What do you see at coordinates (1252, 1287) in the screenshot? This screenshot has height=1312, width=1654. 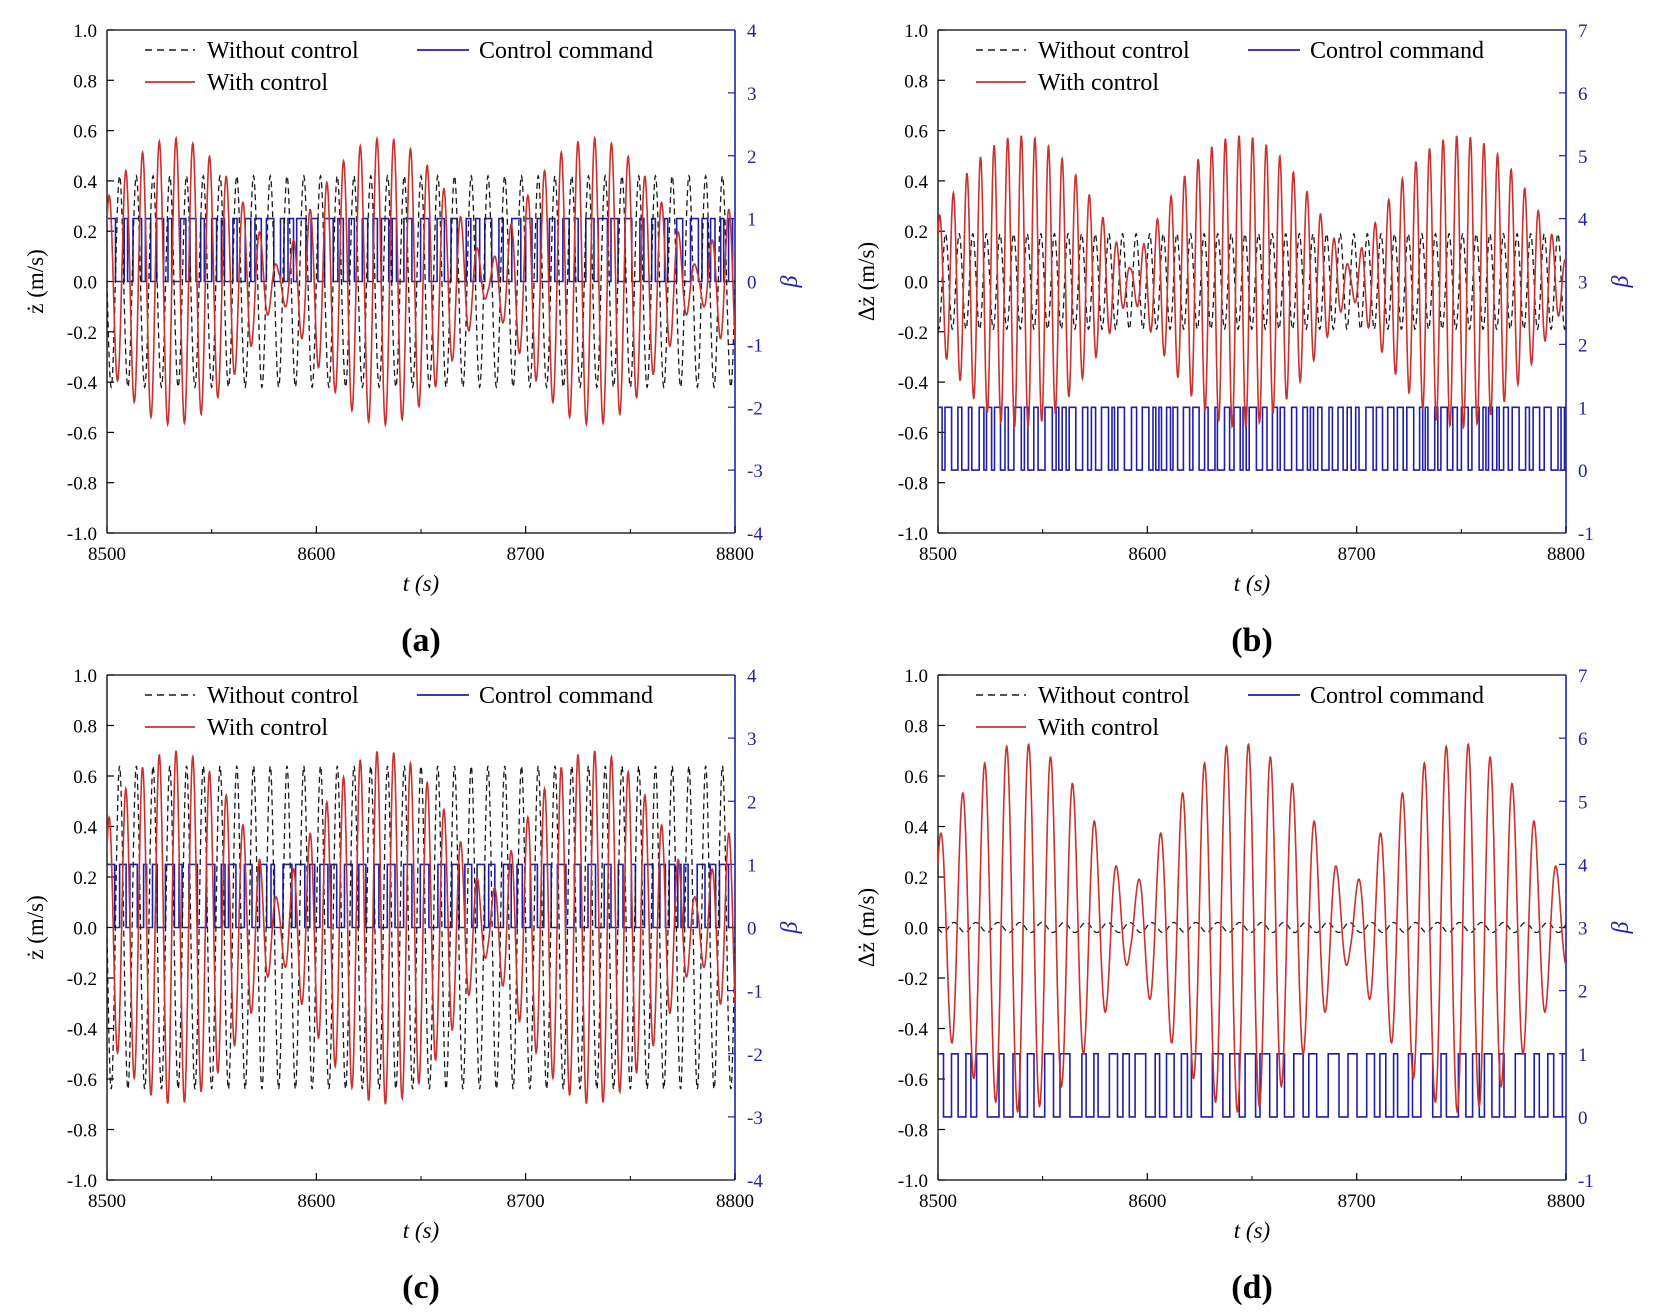 I see `panel-label: (d)` at bounding box center [1252, 1287].